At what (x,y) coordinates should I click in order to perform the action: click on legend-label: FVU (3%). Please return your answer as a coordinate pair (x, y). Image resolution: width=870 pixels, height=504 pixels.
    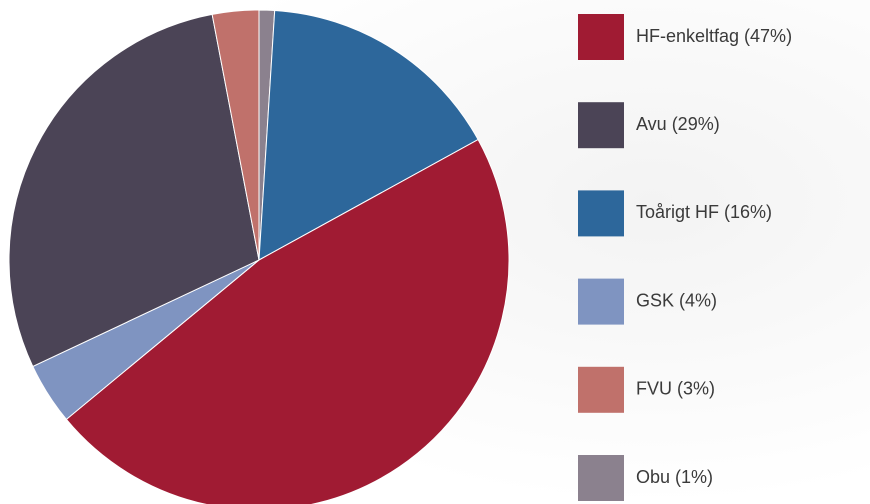
    Looking at the image, I should click on (675, 389).